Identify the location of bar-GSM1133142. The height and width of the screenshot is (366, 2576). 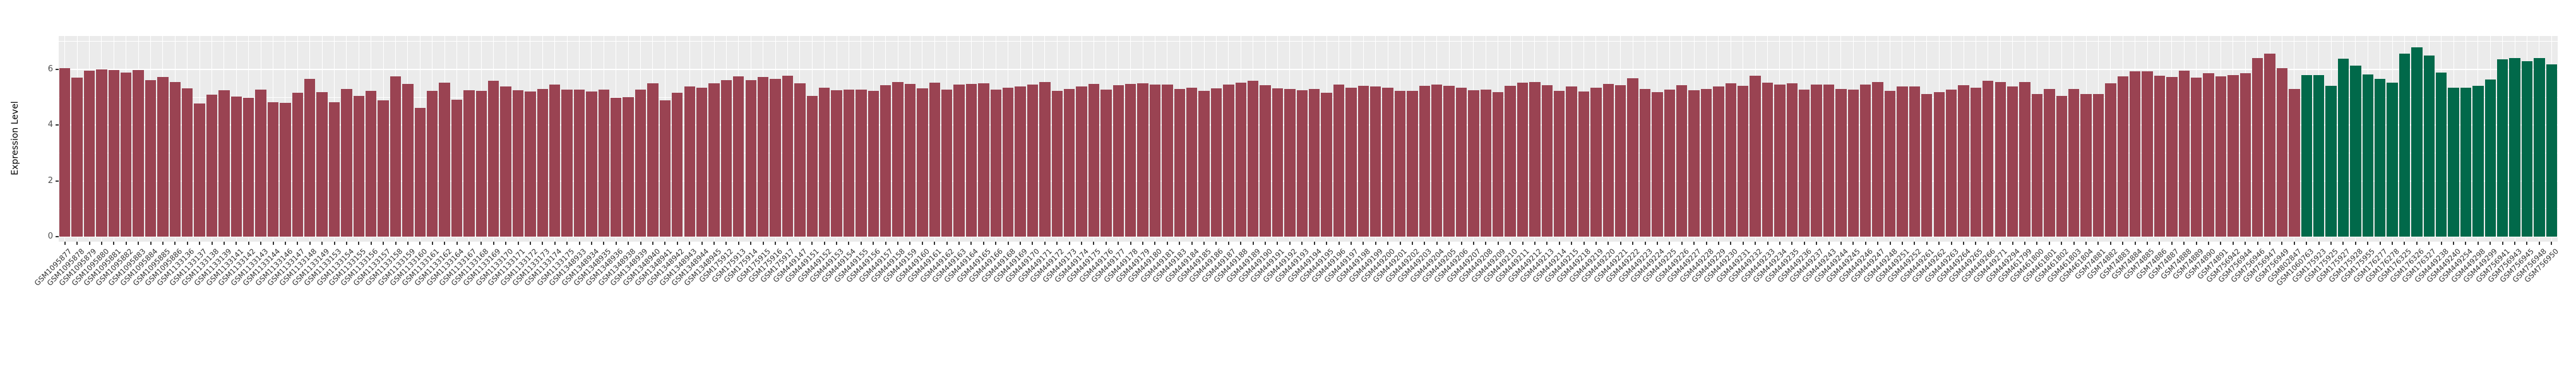
(248, 167).